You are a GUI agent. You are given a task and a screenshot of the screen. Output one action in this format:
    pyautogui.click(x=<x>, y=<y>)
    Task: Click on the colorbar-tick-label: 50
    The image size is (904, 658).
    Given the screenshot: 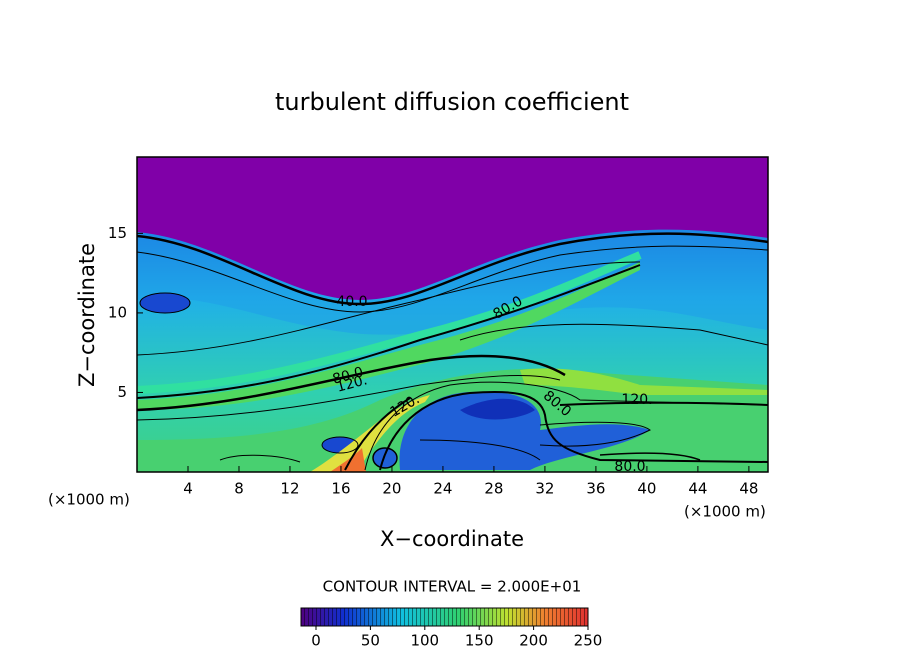 What is the action you would take?
    pyautogui.click(x=370, y=641)
    